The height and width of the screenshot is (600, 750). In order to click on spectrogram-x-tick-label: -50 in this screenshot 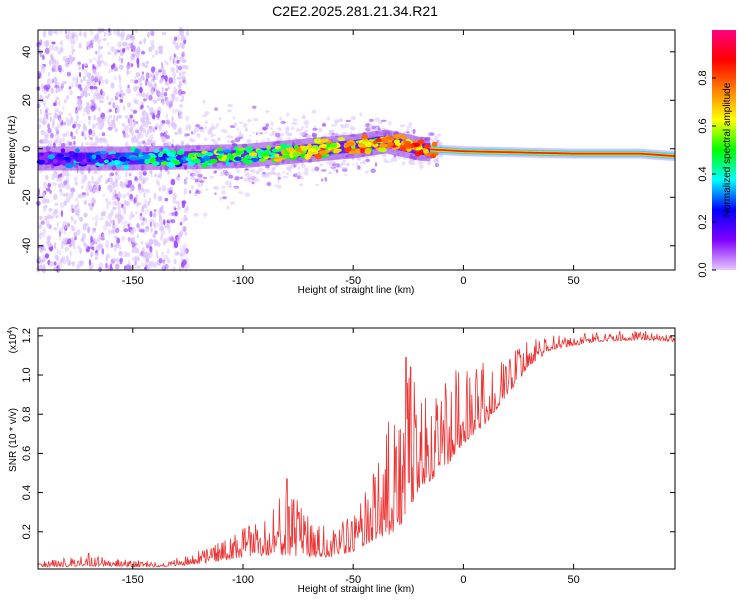, I will do `click(353, 281)`.